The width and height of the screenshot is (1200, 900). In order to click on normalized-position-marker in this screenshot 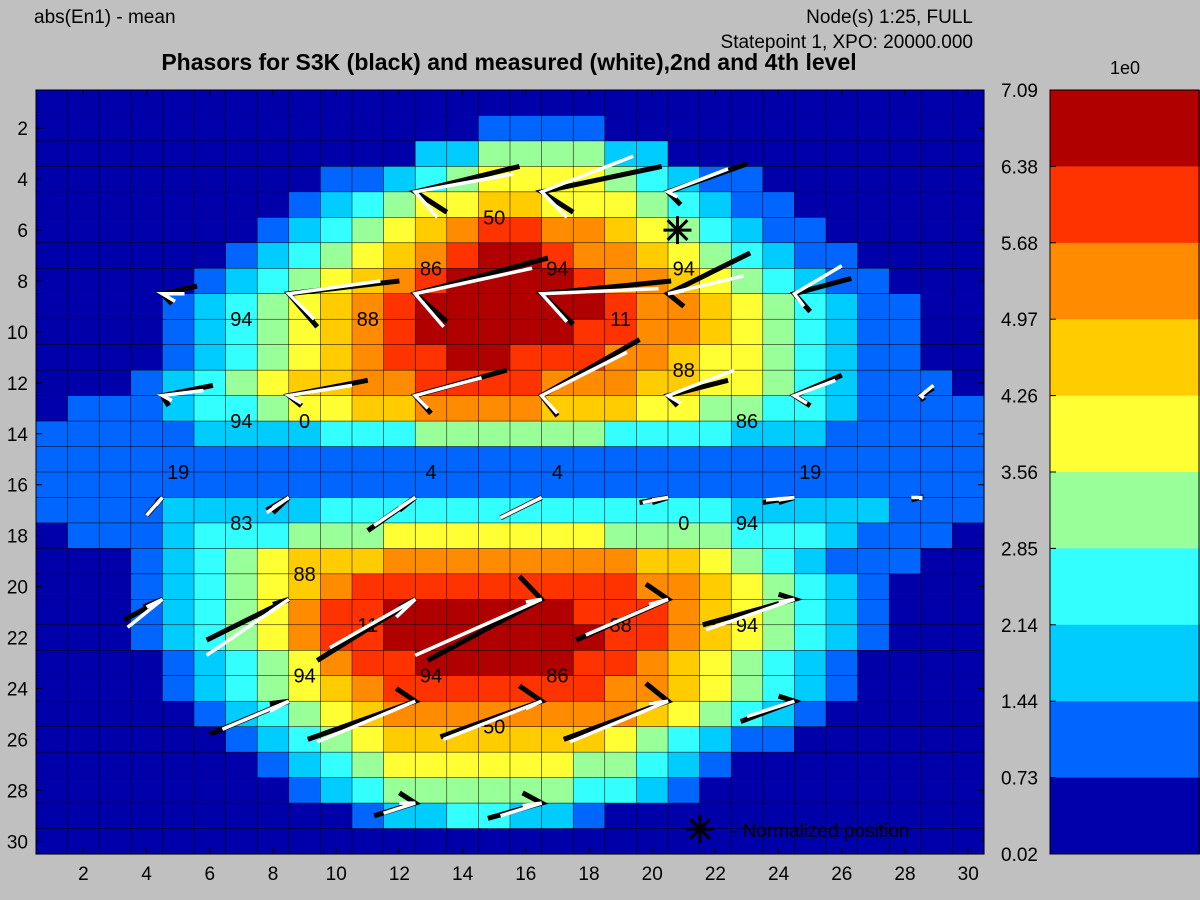, I will do `click(677, 230)`.